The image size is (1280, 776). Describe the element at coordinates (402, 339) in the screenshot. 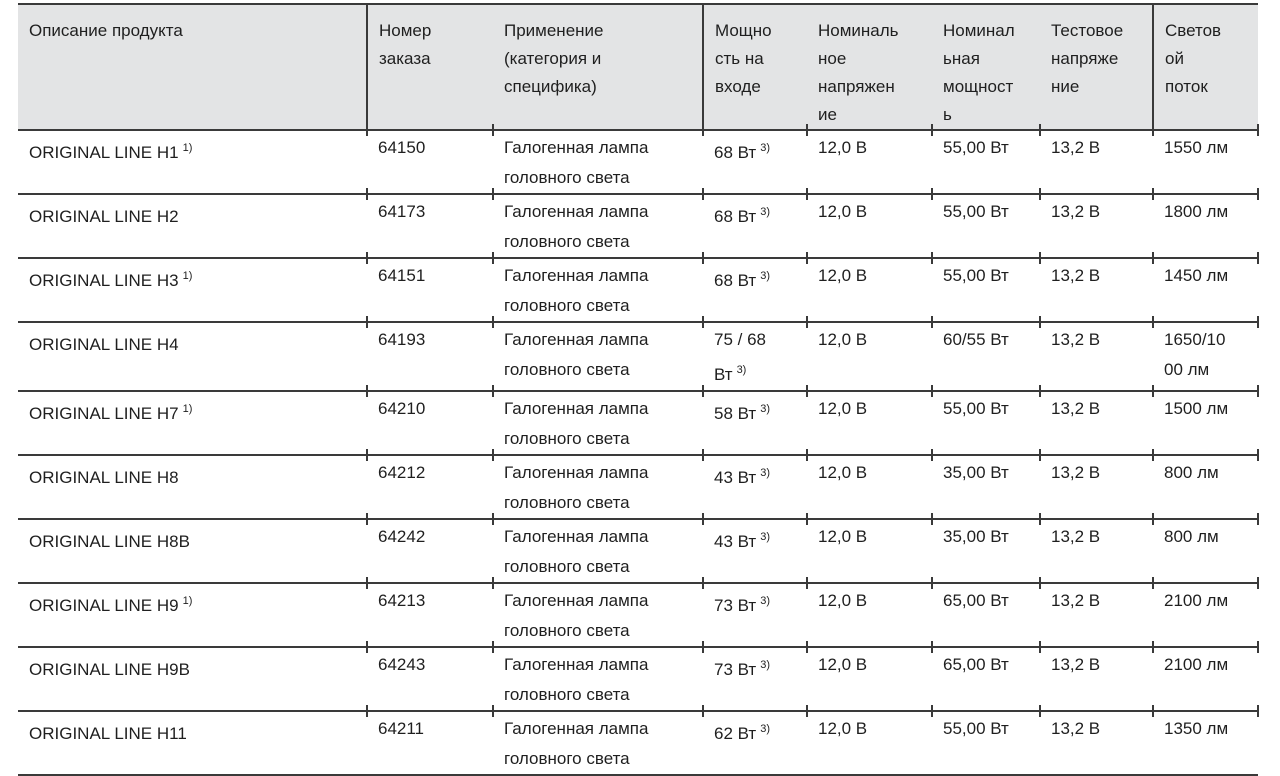

I see `order-number: 64193` at that location.